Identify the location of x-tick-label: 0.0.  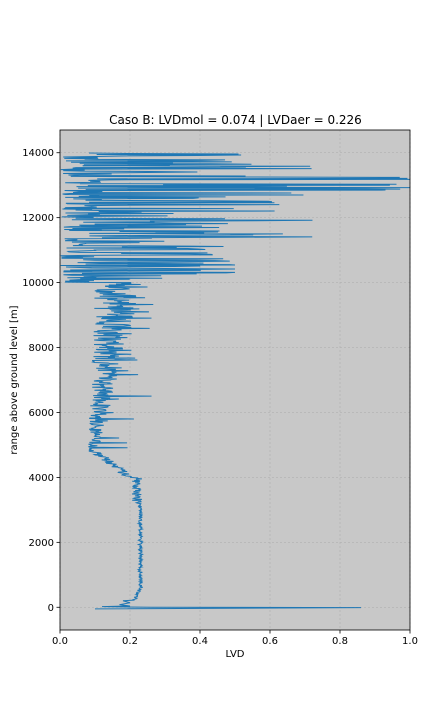
(60, 641).